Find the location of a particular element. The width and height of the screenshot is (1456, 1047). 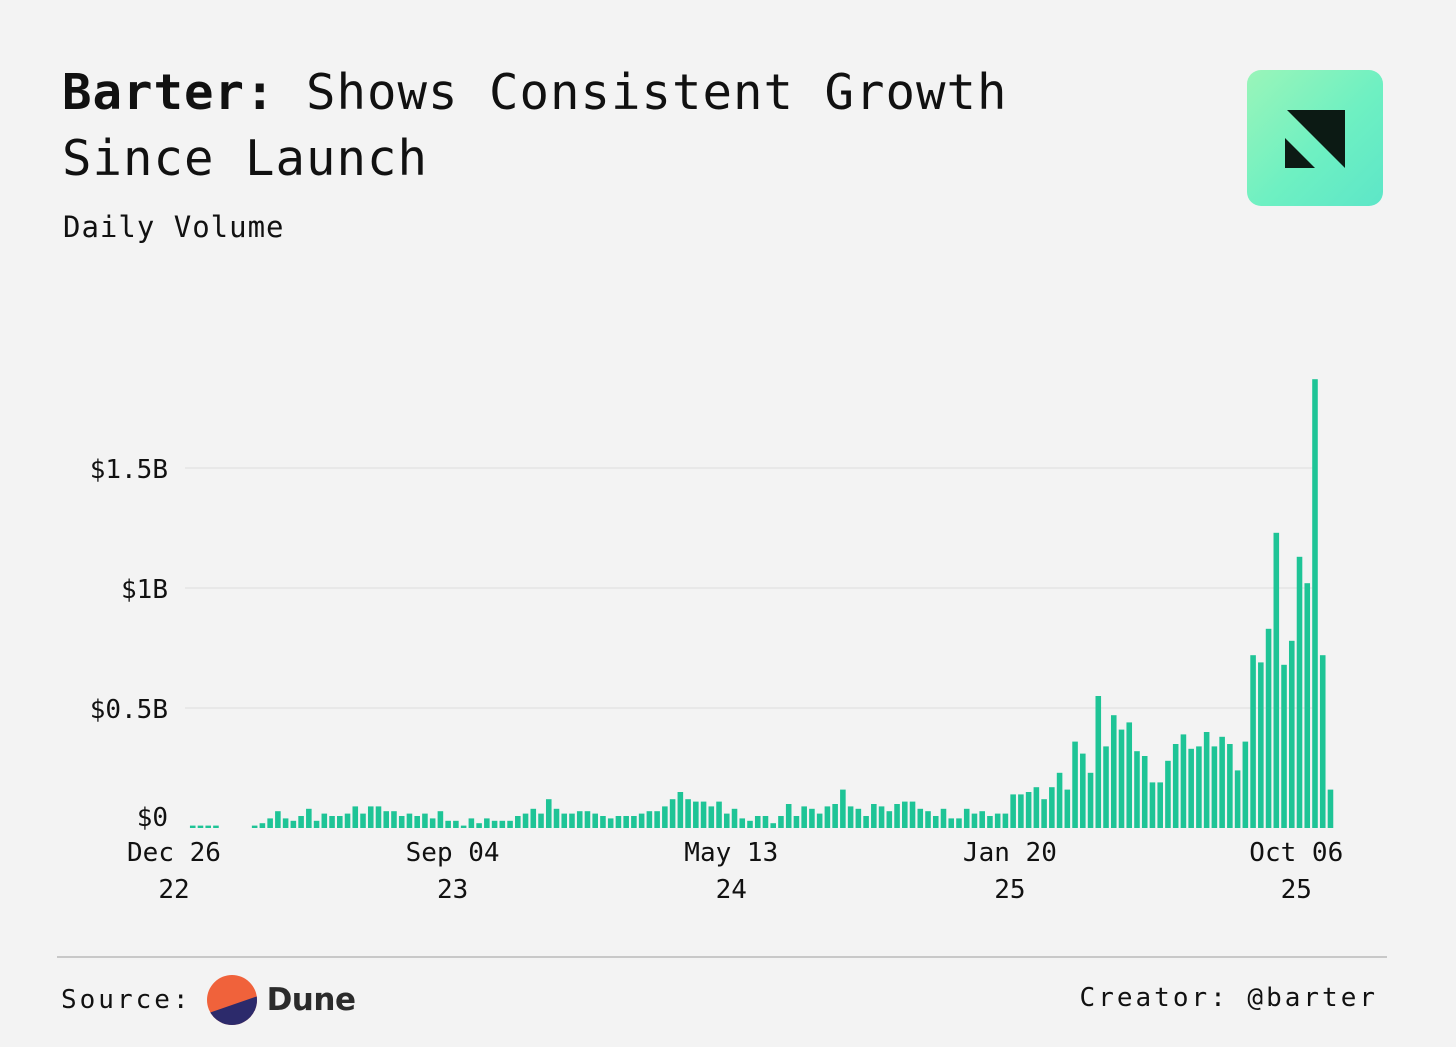

x-tick-label: May 13 is located at coordinates (731, 853).